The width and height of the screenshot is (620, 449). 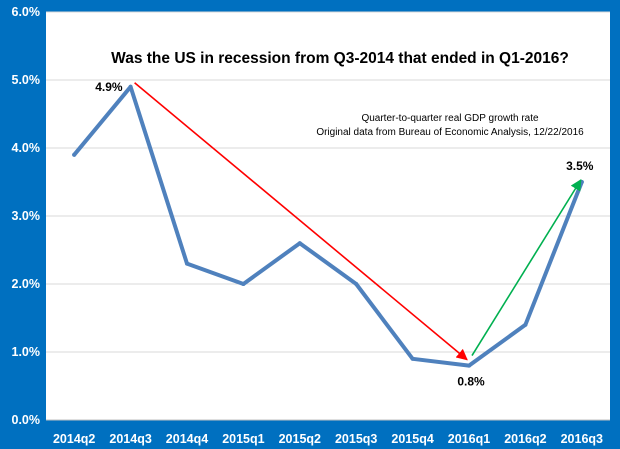 I want to click on y-tick-label: 3.0%, so click(x=26, y=216).